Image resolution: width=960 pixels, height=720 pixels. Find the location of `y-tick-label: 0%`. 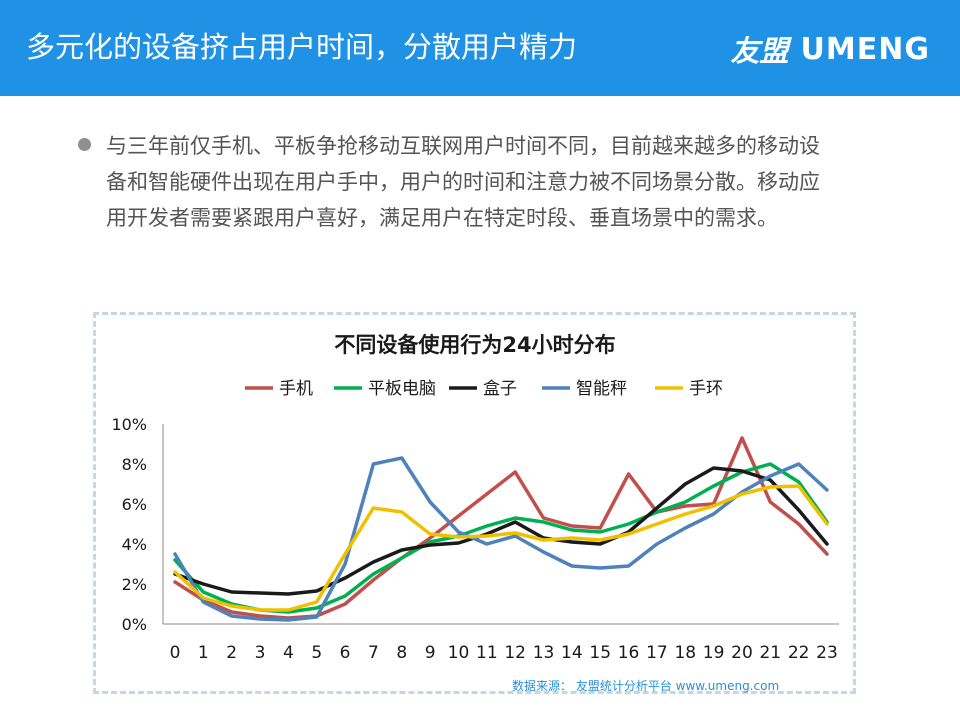

y-tick-label: 0% is located at coordinates (134, 624).